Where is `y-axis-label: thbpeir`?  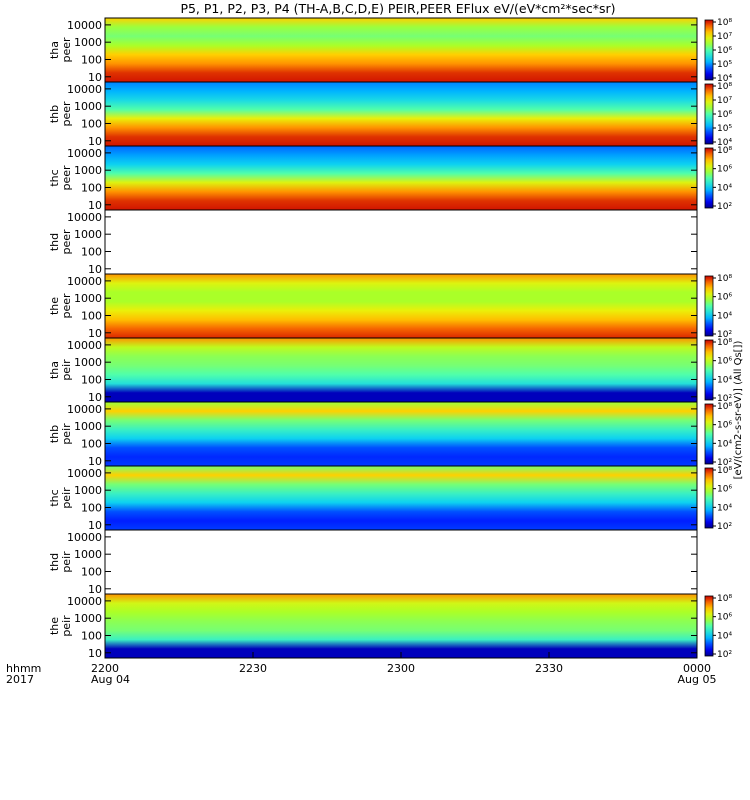
y-axis-label: thbpeir is located at coordinates (60, 434).